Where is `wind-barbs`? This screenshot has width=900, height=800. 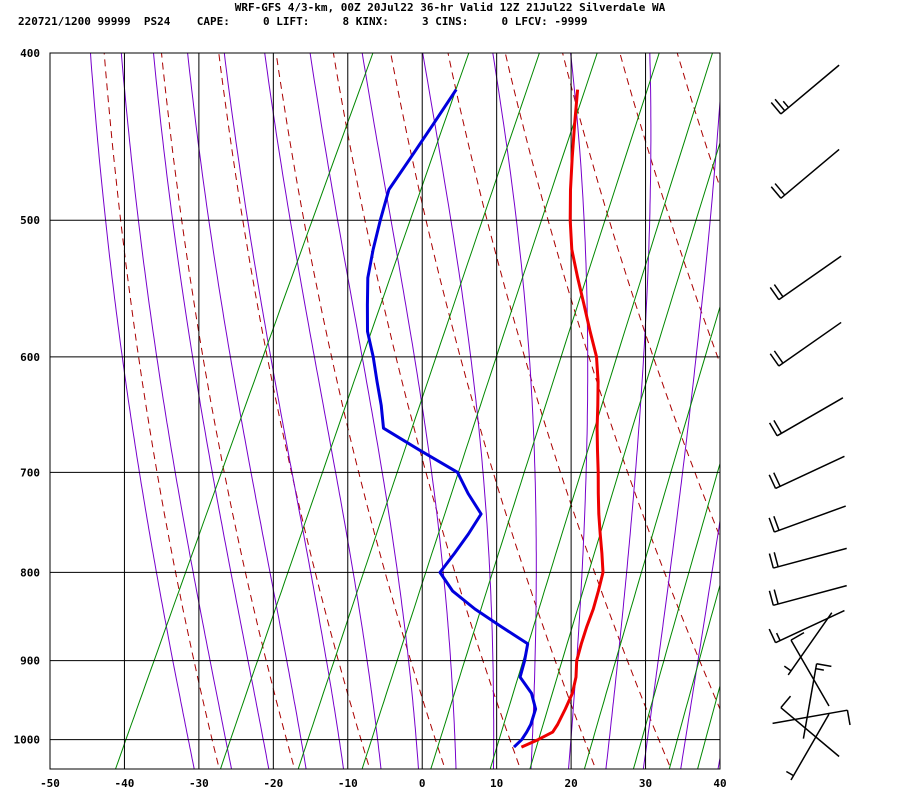 wind-barbs is located at coordinates (809, 422).